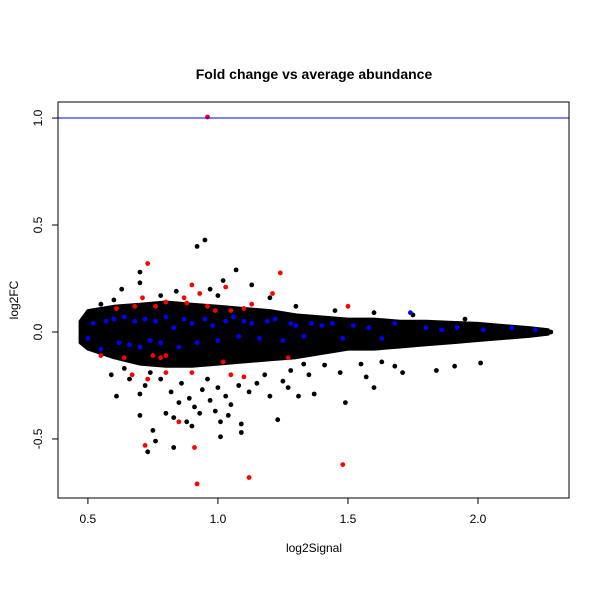 This screenshot has height=600, width=600. I want to click on x-tick-label: 2.0, so click(478, 519).